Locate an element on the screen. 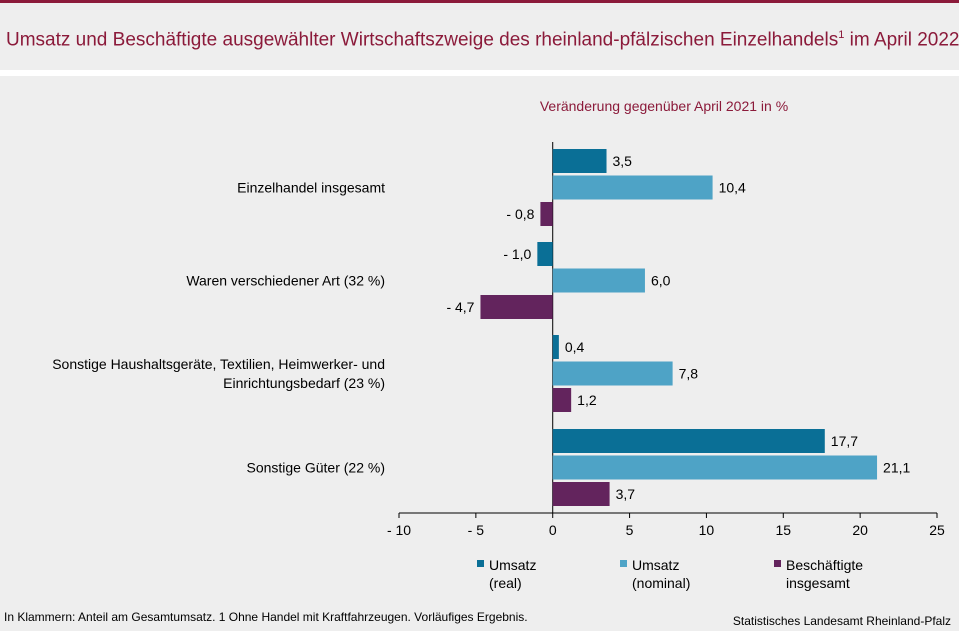  data-label: - 4,7 is located at coordinates (460, 307).